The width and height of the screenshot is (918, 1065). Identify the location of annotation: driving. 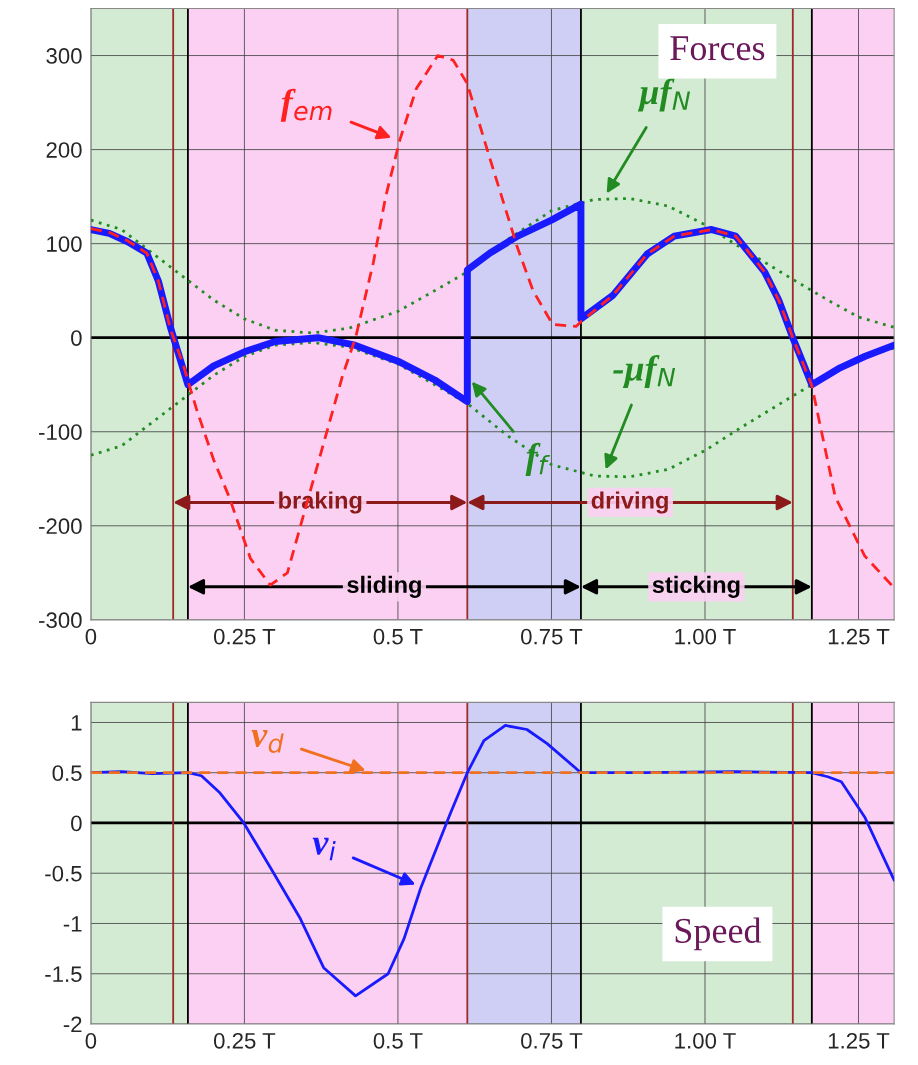
(629, 502).